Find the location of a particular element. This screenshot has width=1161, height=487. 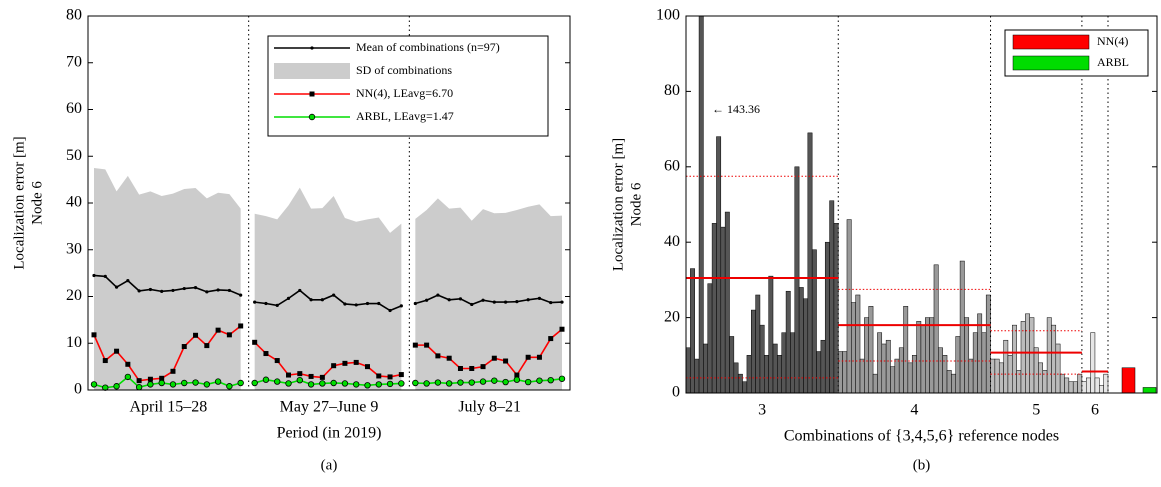

x-tick-label: July 8–21 is located at coordinates (489, 407).